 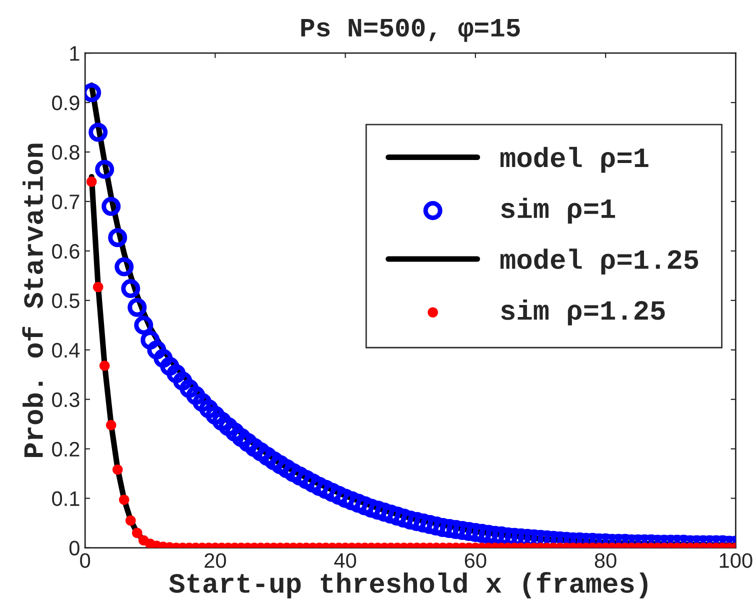 I want to click on x-tick-label: 60, so click(x=475, y=560).